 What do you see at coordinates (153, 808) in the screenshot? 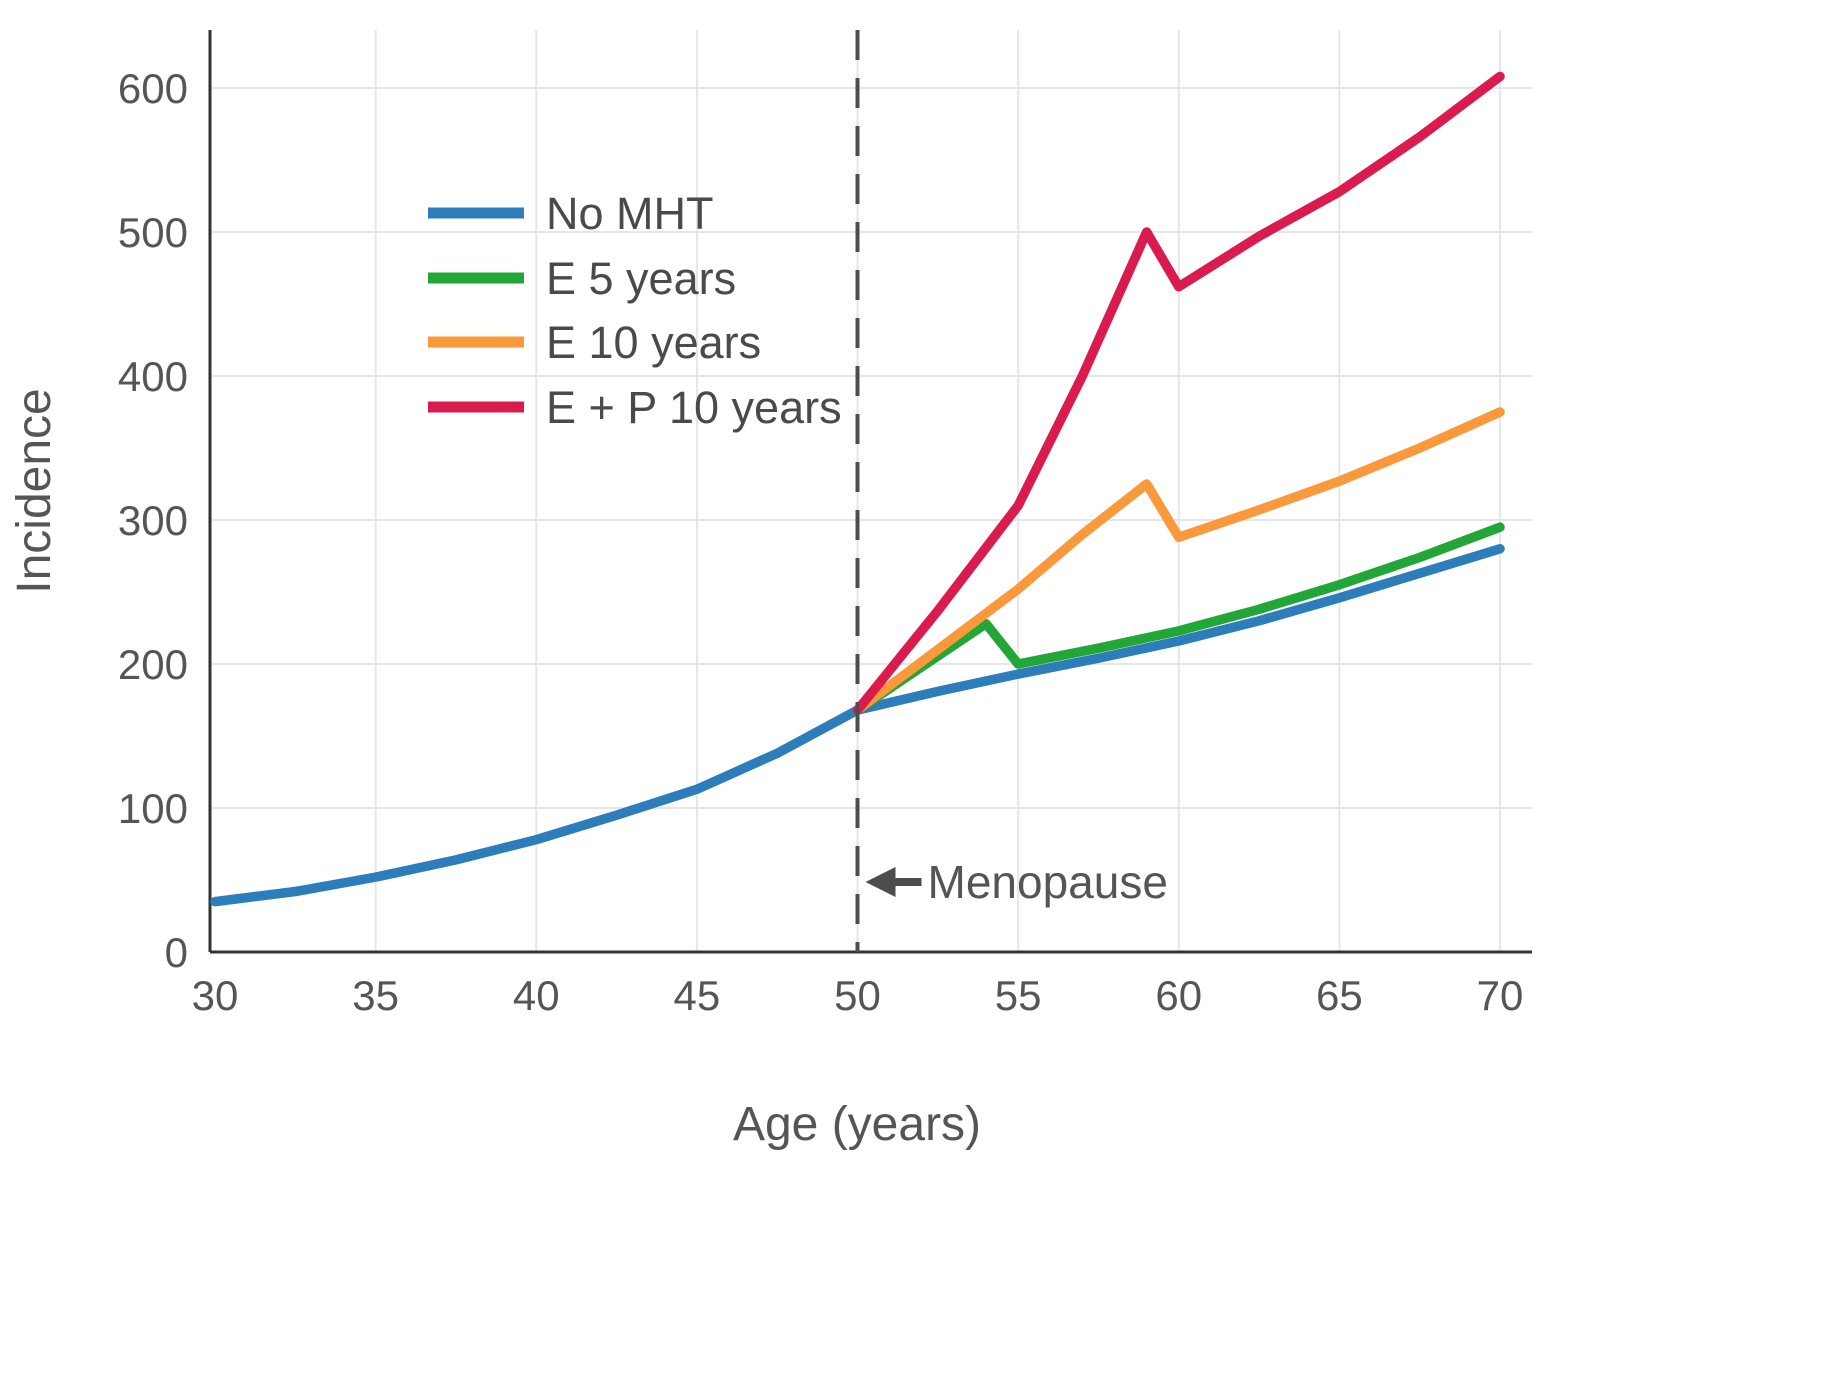
I see `y-tick-label: 100` at bounding box center [153, 808].